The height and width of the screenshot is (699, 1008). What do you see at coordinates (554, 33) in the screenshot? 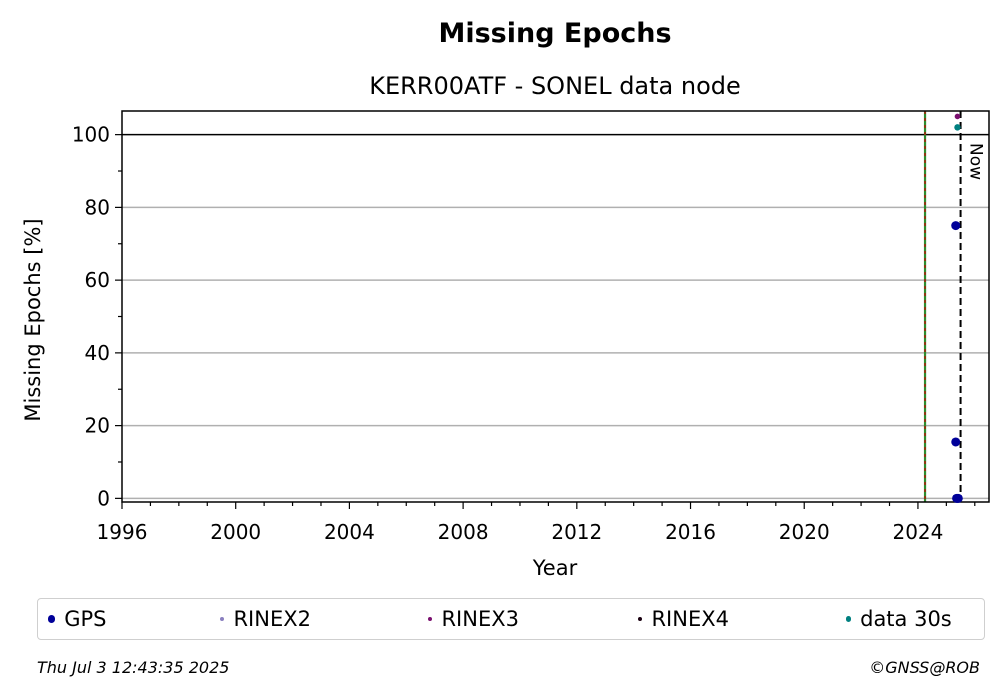
I see `chart-title: Missing Epochs` at bounding box center [554, 33].